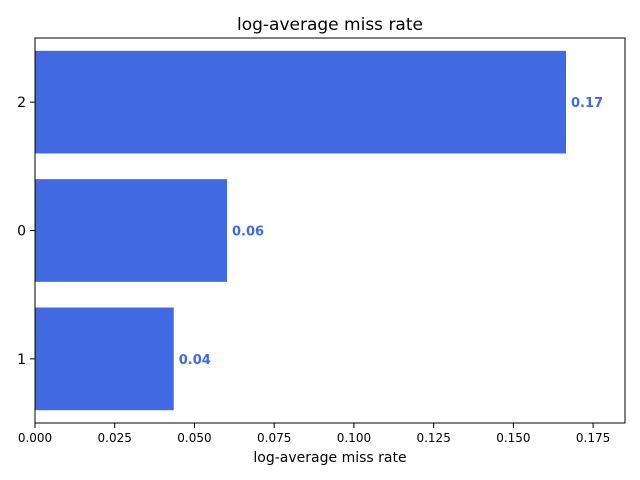 This screenshot has width=640, height=480. What do you see at coordinates (593, 438) in the screenshot?
I see `x-tick-label: 0.175` at bounding box center [593, 438].